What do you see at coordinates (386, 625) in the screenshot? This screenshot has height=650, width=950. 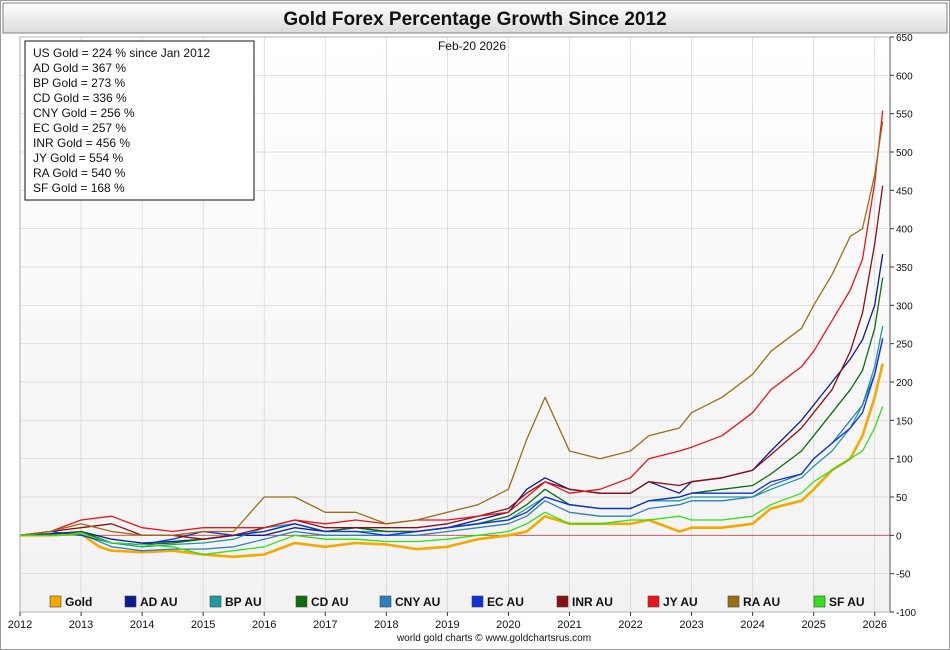 I see `x-tick-label: 2018` at bounding box center [386, 625].